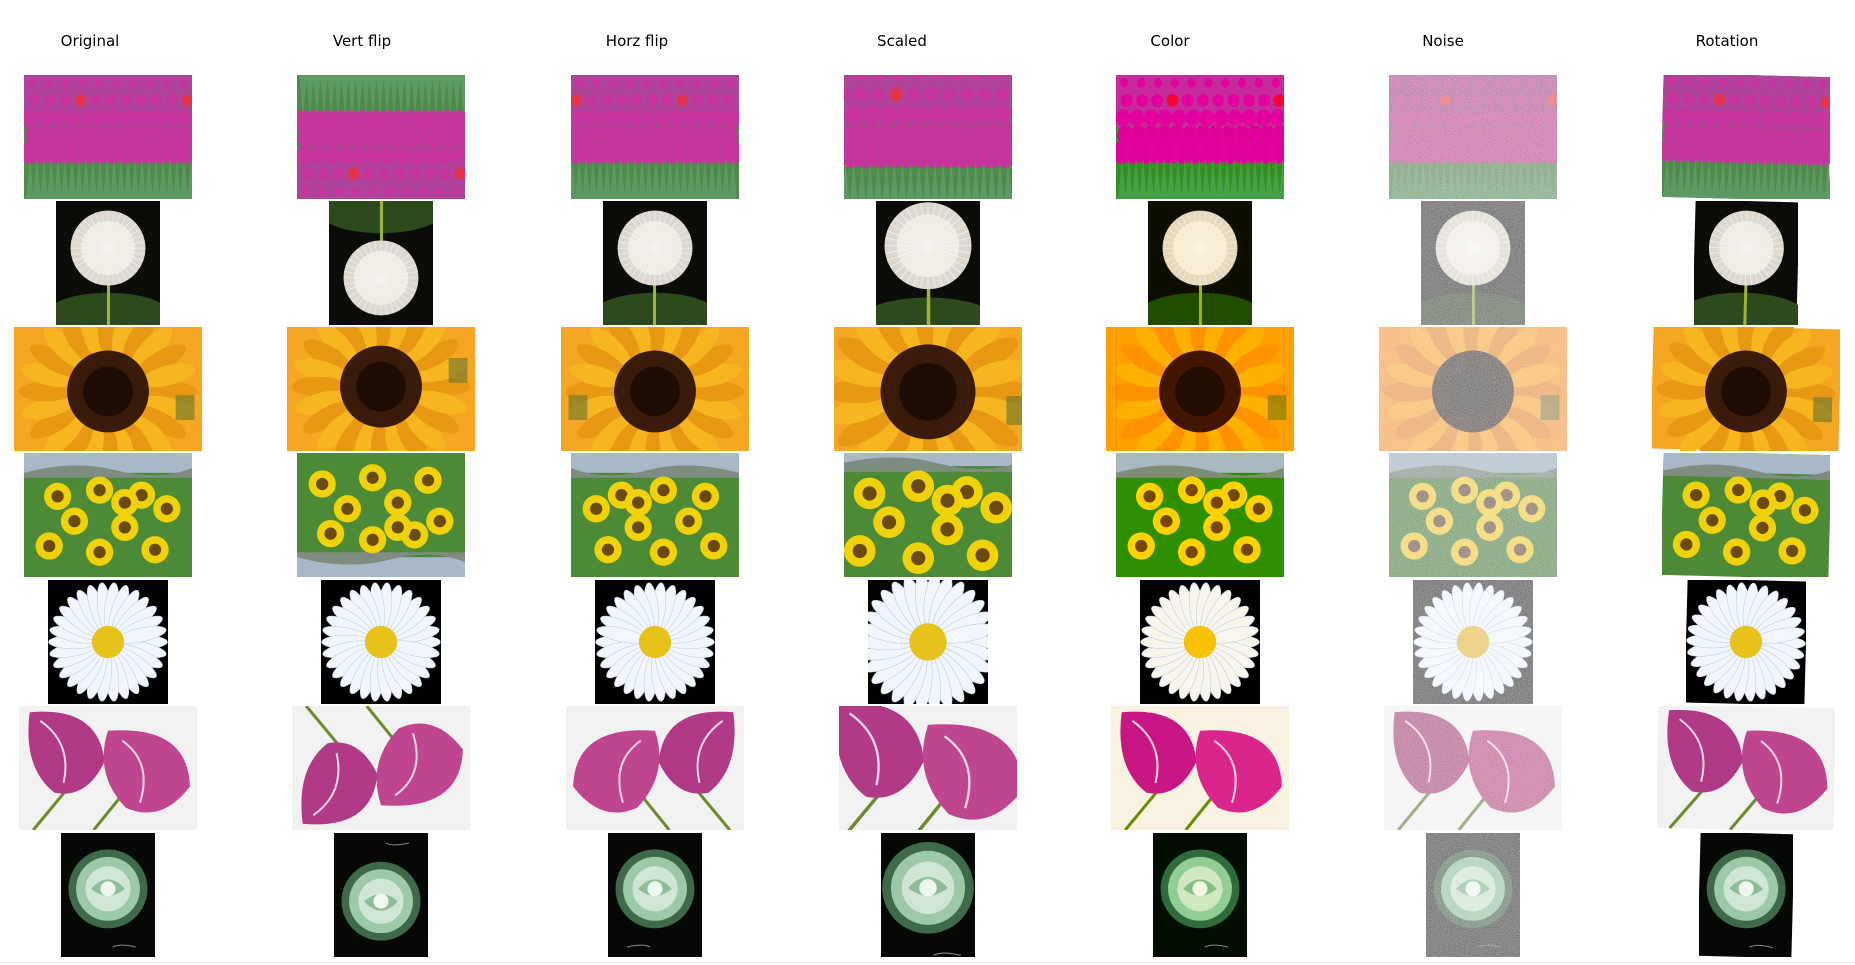 Image resolution: width=1855 pixels, height=965 pixels. I want to click on column-title-rotation: Rotation, so click(1727, 41).